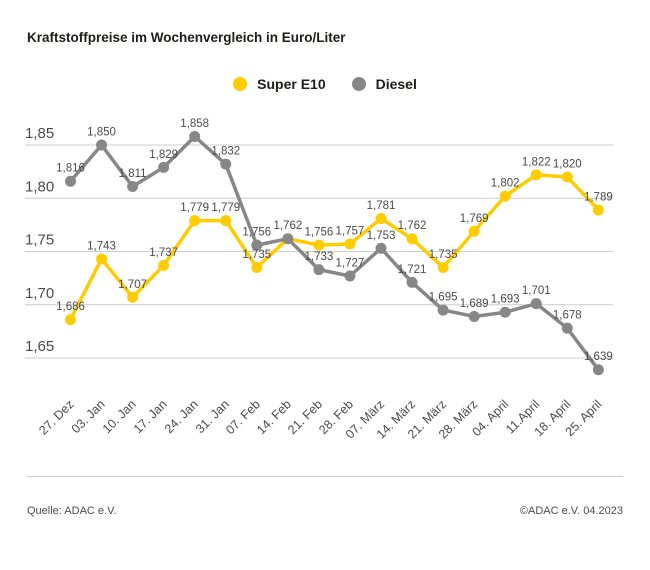 Image resolution: width=650 pixels, height=570 pixels. What do you see at coordinates (571, 511) in the screenshot?
I see `copyright-text: ©ADAC e.V. 04.2023` at bounding box center [571, 511].